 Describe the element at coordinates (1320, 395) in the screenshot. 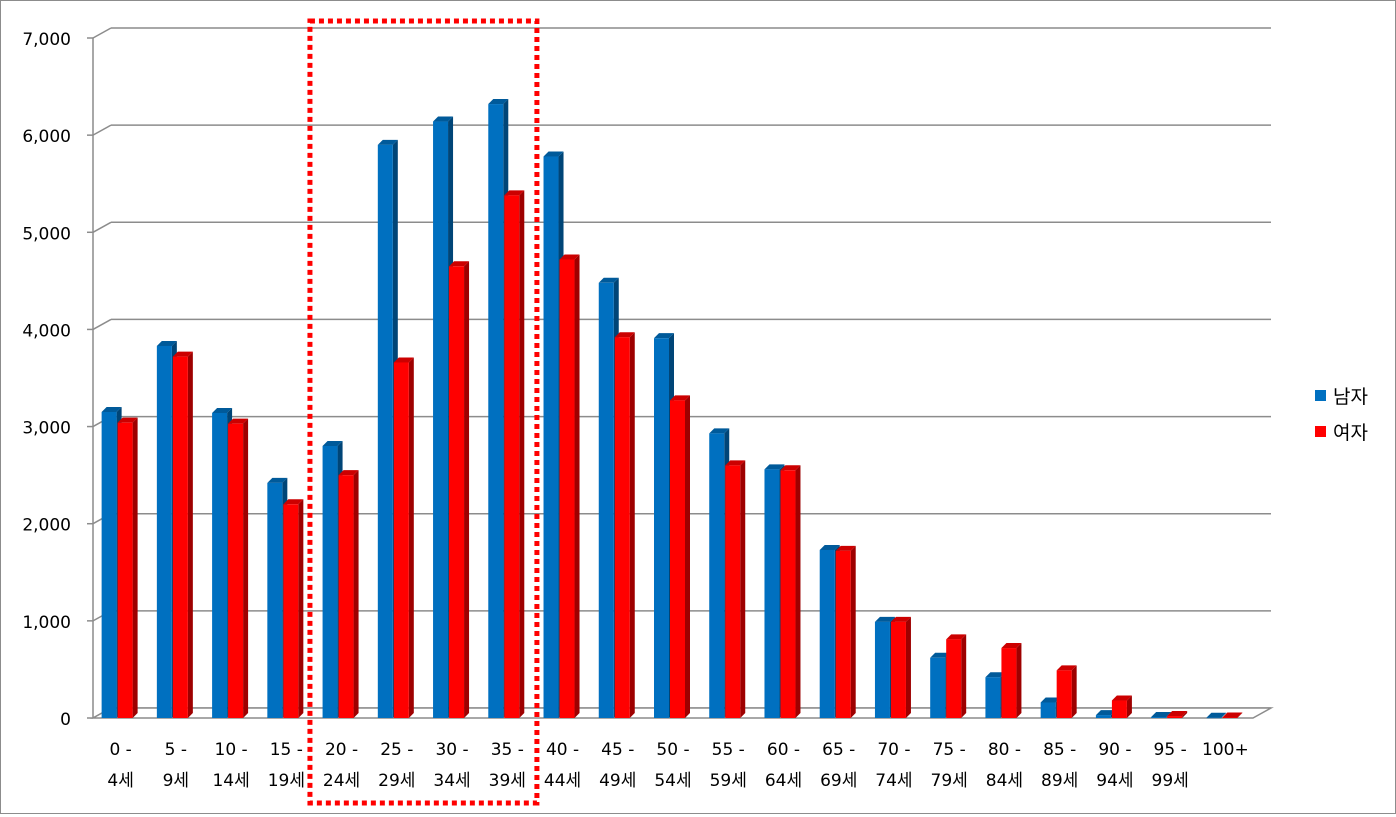

I see `legend-swatch-male` at that location.